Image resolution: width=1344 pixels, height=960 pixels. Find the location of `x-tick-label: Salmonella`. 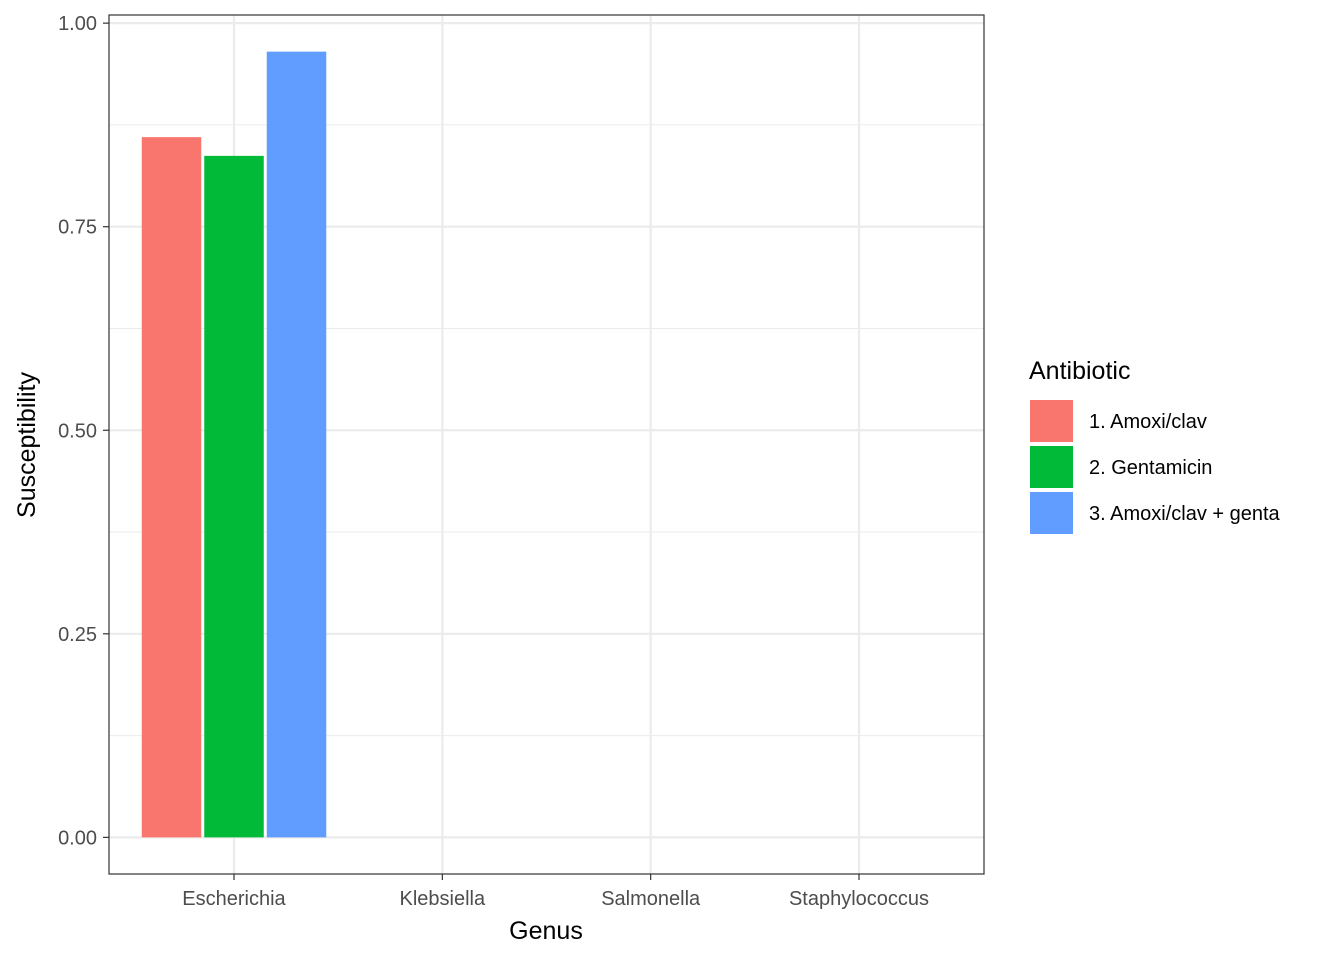

x-tick-label: Salmonella is located at coordinates (651, 899).